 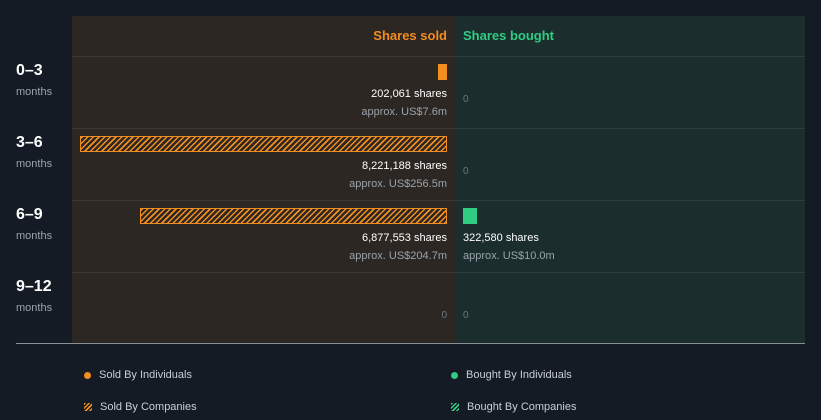 What do you see at coordinates (501, 238) in the screenshot?
I see `bought-shares-value: 322,580 shares` at bounding box center [501, 238].